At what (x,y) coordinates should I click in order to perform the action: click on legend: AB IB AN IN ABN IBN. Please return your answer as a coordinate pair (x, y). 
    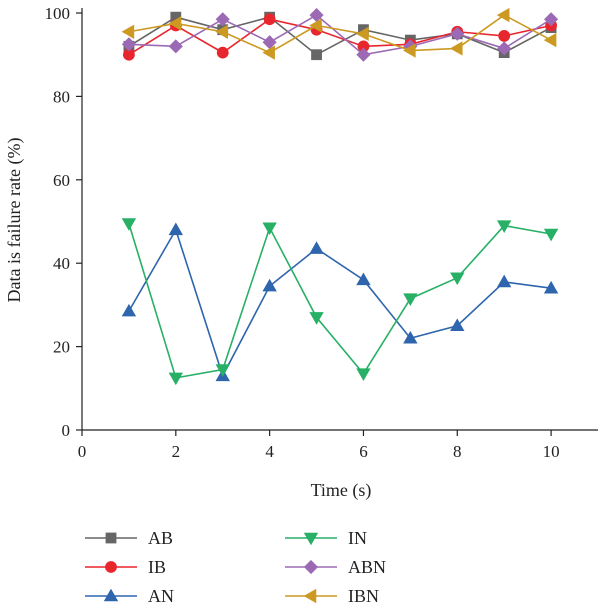
    Looking at the image, I should click on (235, 567).